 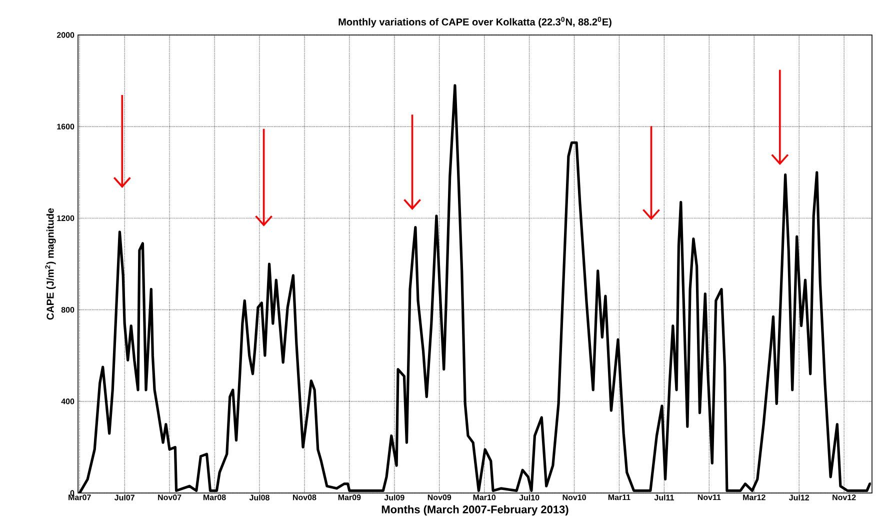 What do you see at coordinates (619, 497) in the screenshot?
I see `x-tick-label: Mar11` at bounding box center [619, 497].